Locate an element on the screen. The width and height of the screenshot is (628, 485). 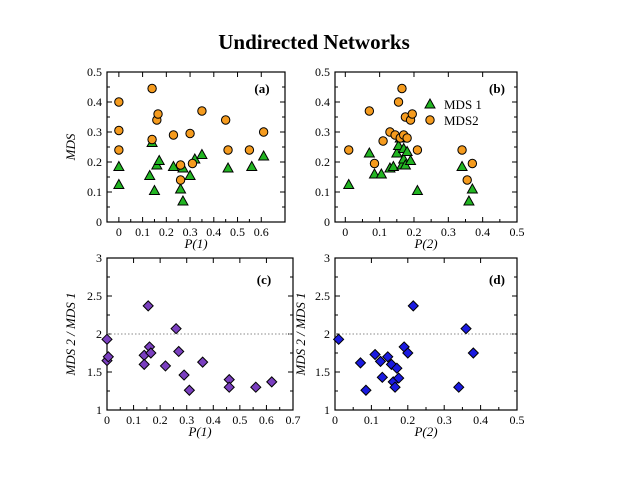
y-tick-label: 1 is located at coordinates (327, 410).